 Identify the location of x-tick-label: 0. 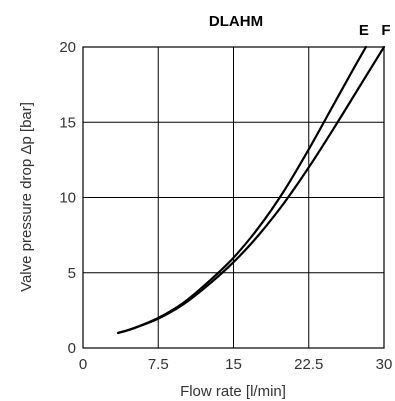
(83, 364).